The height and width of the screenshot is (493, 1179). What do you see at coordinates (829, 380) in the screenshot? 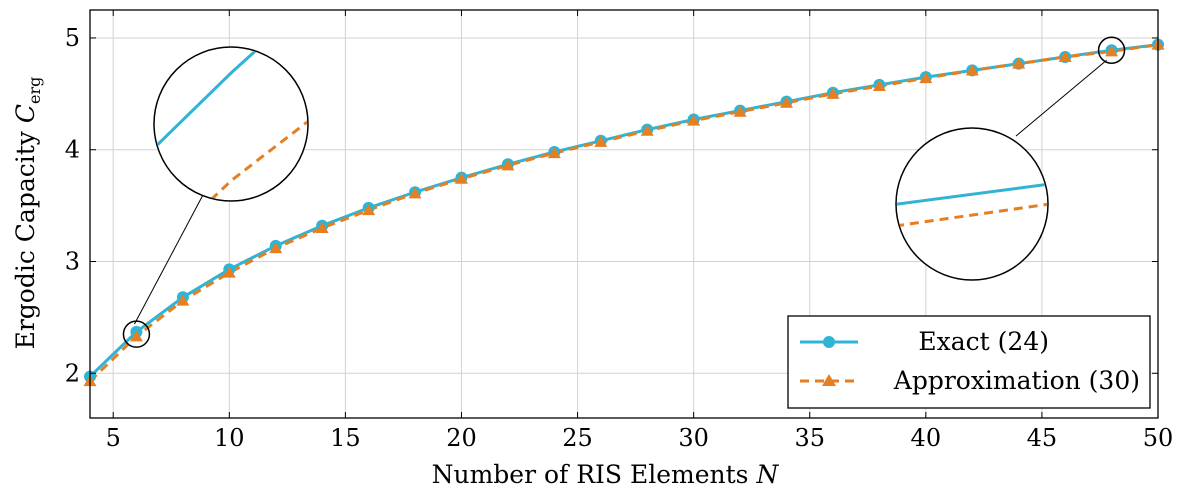
I see `legend-marker-approx` at bounding box center [829, 380].